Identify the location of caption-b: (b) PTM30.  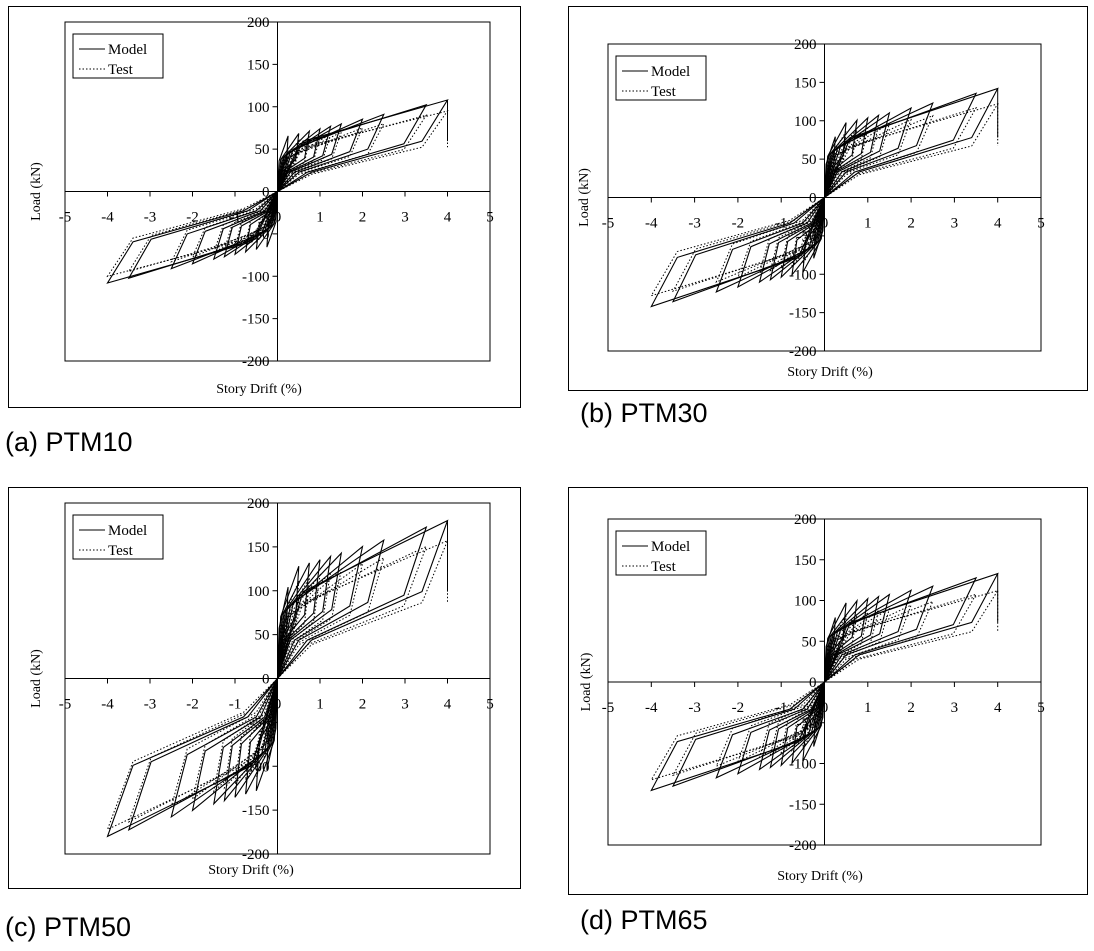
(644, 413).